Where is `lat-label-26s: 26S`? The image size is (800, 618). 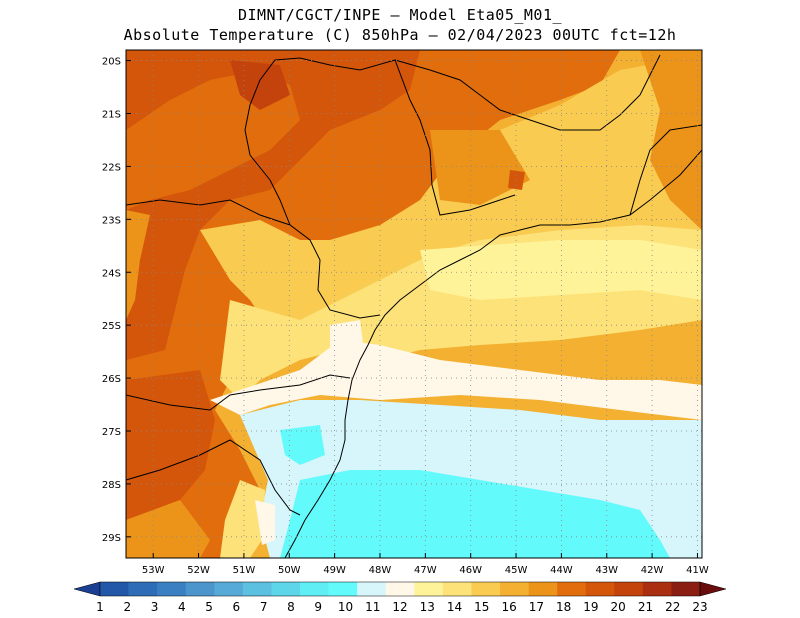 lat-label-26s: 26S is located at coordinates (111, 379).